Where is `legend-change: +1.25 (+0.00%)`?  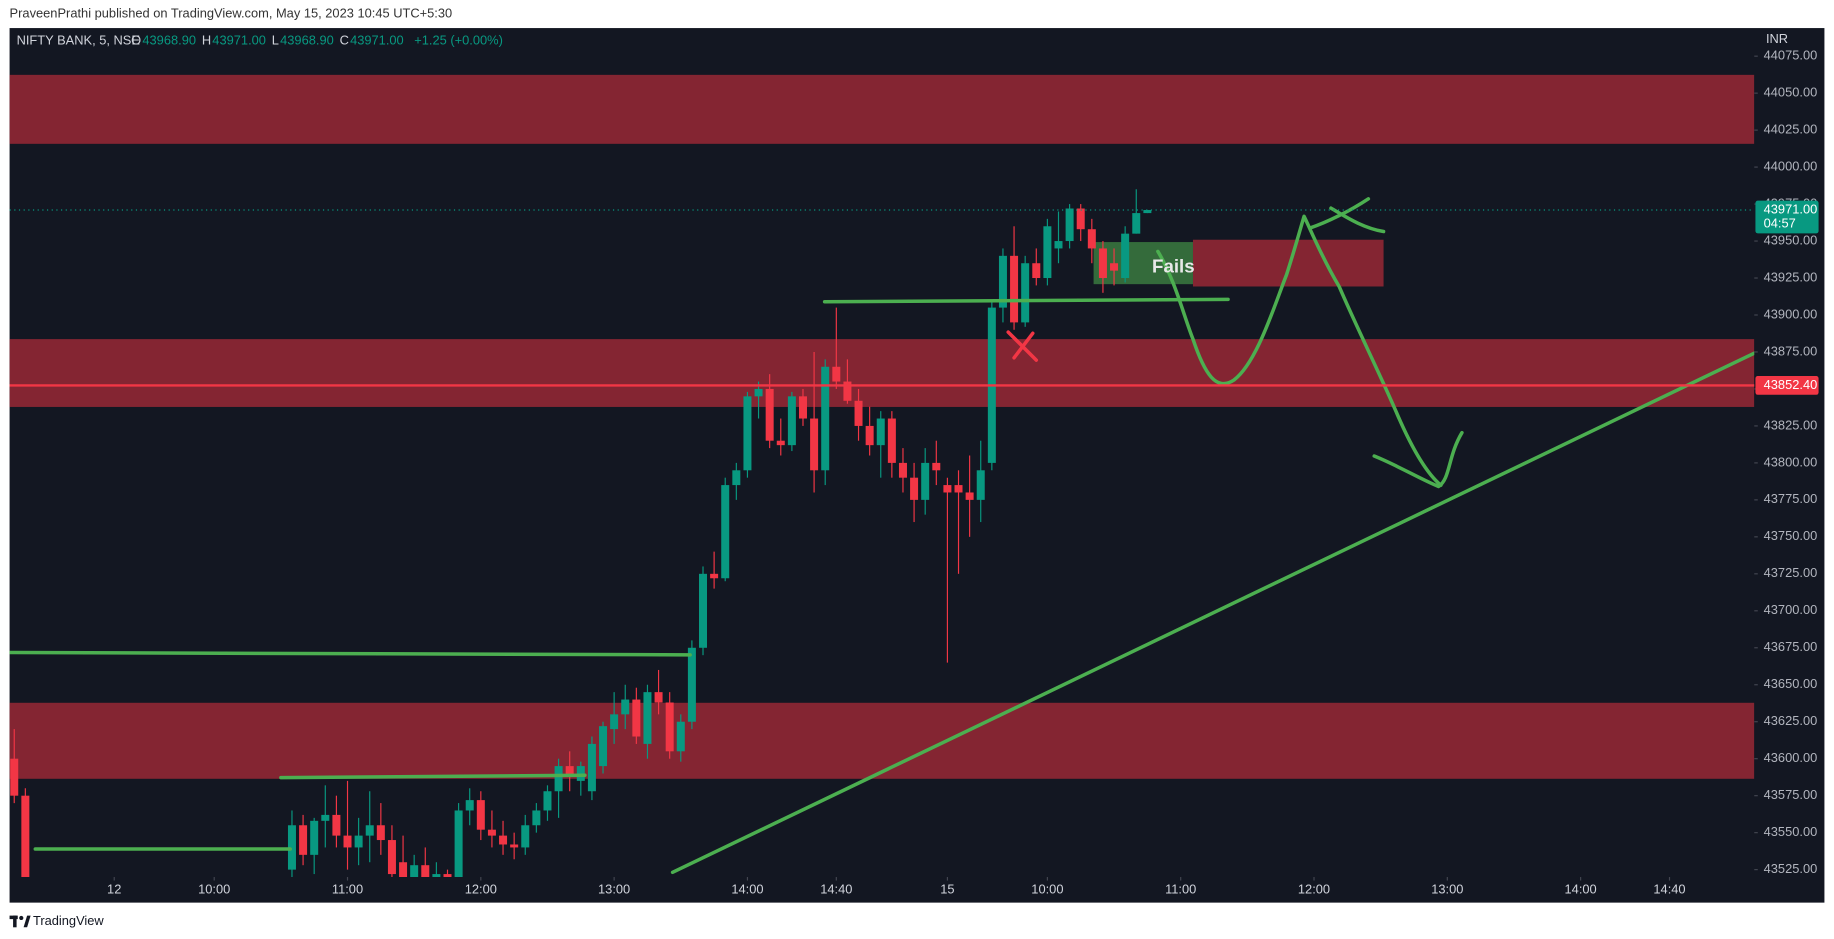
legend-change: +1.25 (+0.00%) is located at coordinates (458, 39).